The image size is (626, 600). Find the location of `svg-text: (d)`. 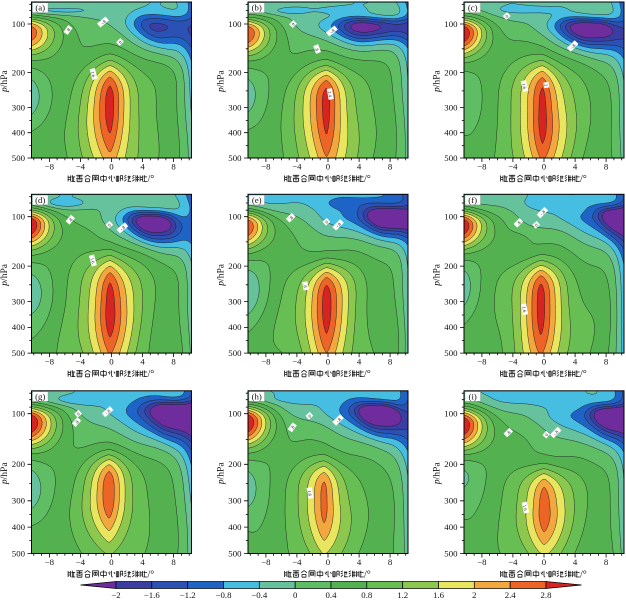

svg-text: (d) is located at coordinates (40, 200).